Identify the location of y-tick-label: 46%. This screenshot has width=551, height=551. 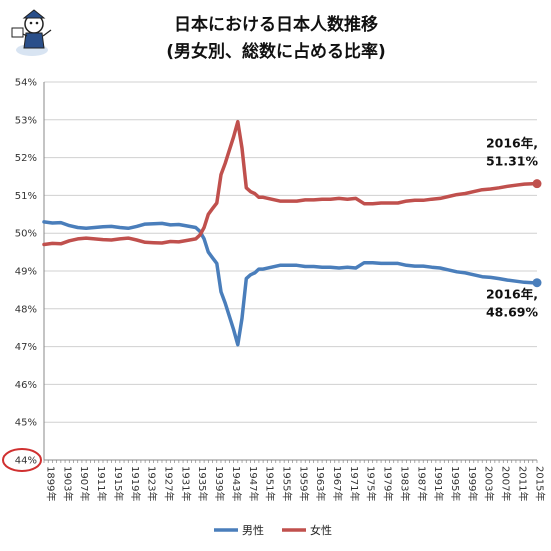
(26, 385).